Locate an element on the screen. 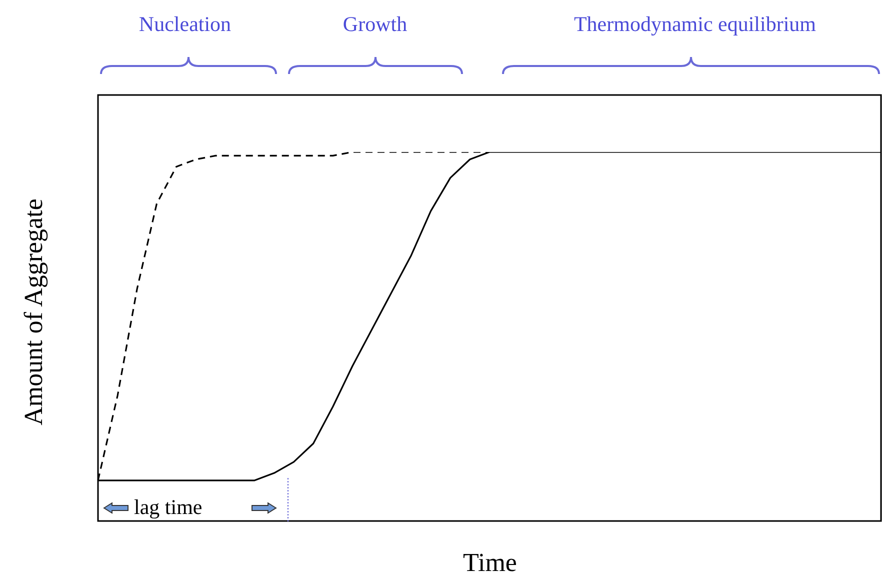  annotation: lag time is located at coordinates (168, 507).